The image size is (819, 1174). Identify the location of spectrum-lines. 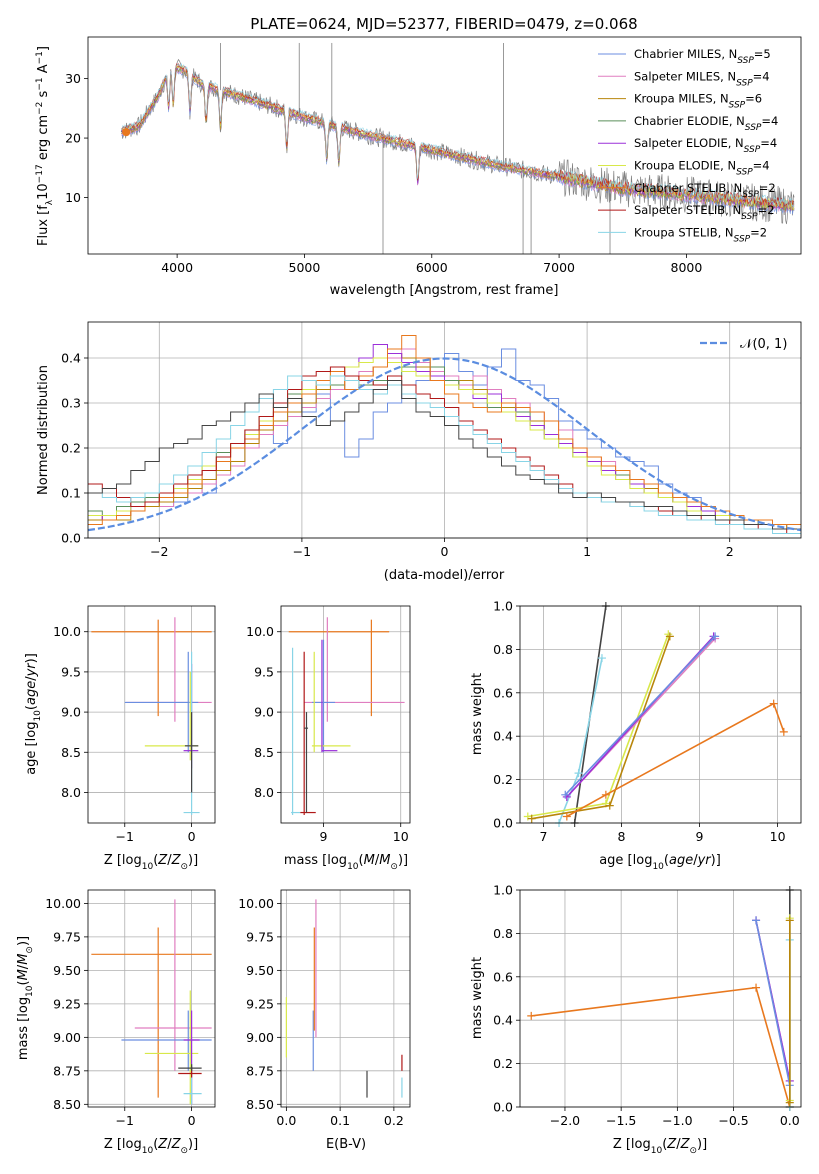
(457, 148).